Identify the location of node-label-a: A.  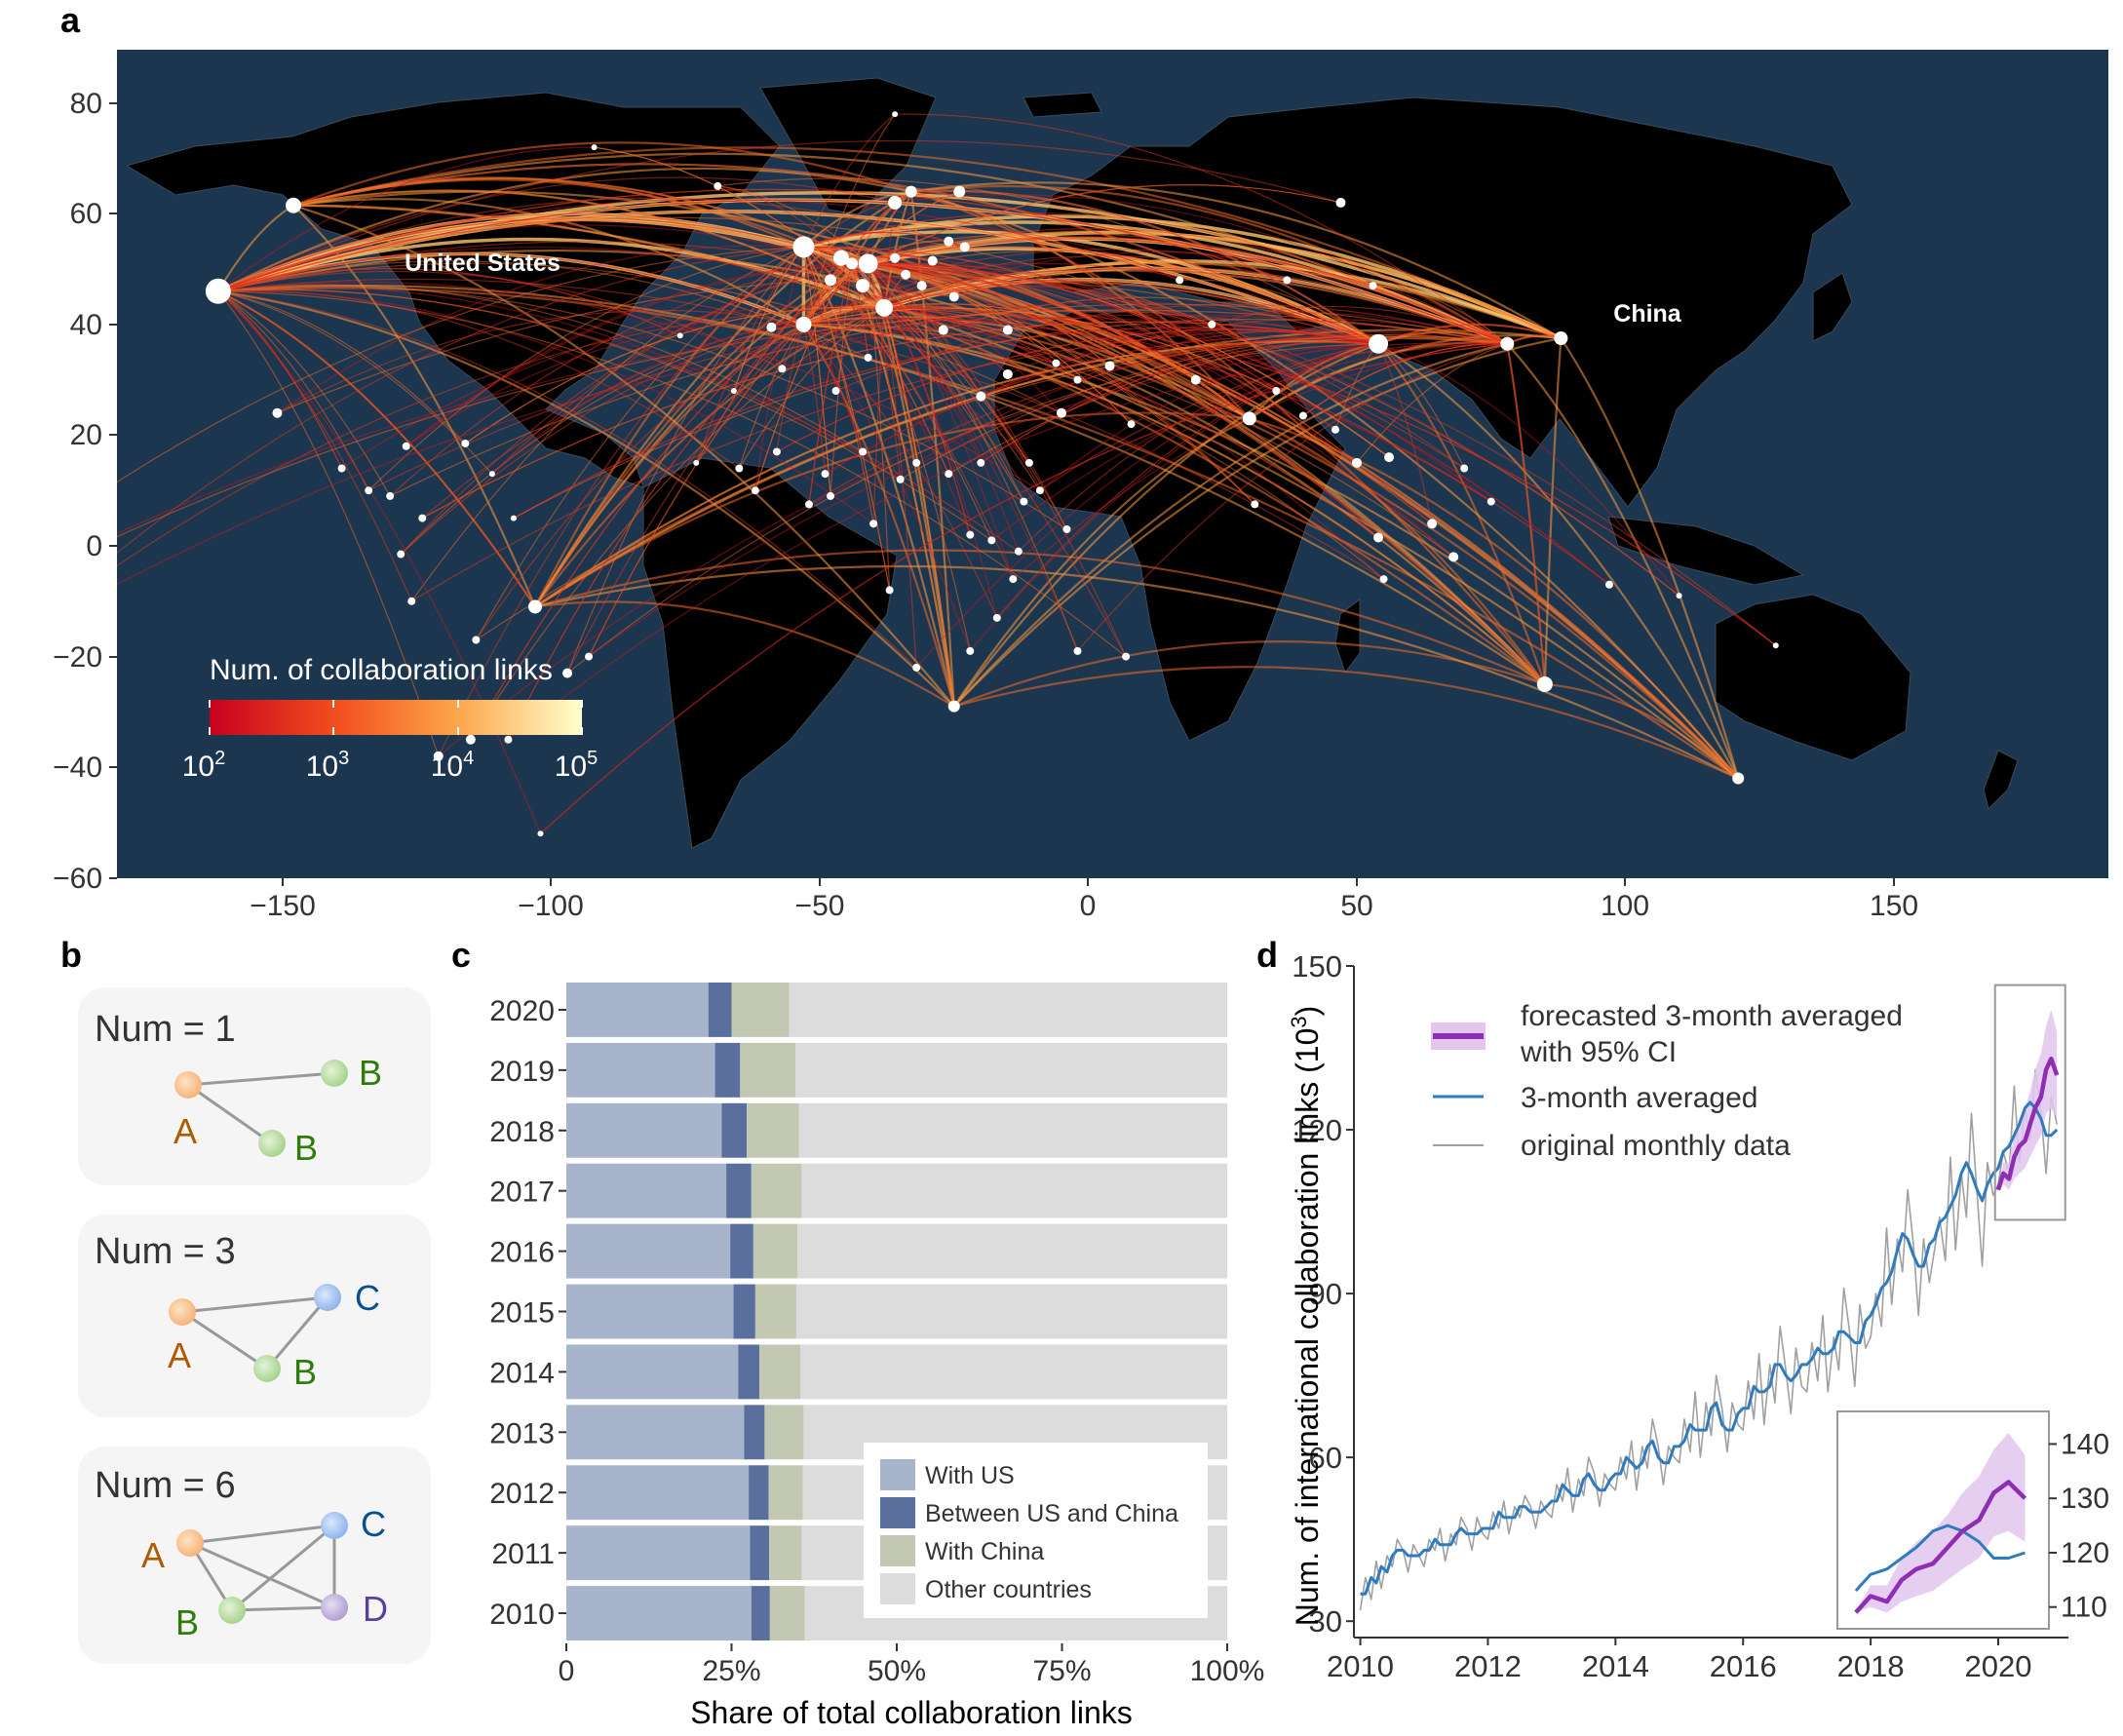
(153, 1555).